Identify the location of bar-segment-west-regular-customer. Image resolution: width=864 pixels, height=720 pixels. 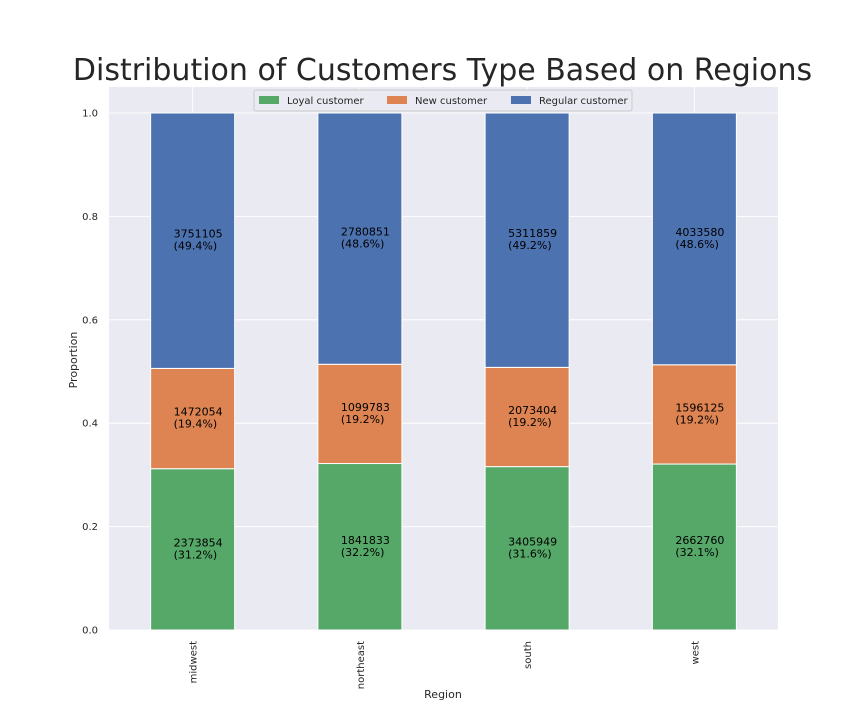
(694, 239).